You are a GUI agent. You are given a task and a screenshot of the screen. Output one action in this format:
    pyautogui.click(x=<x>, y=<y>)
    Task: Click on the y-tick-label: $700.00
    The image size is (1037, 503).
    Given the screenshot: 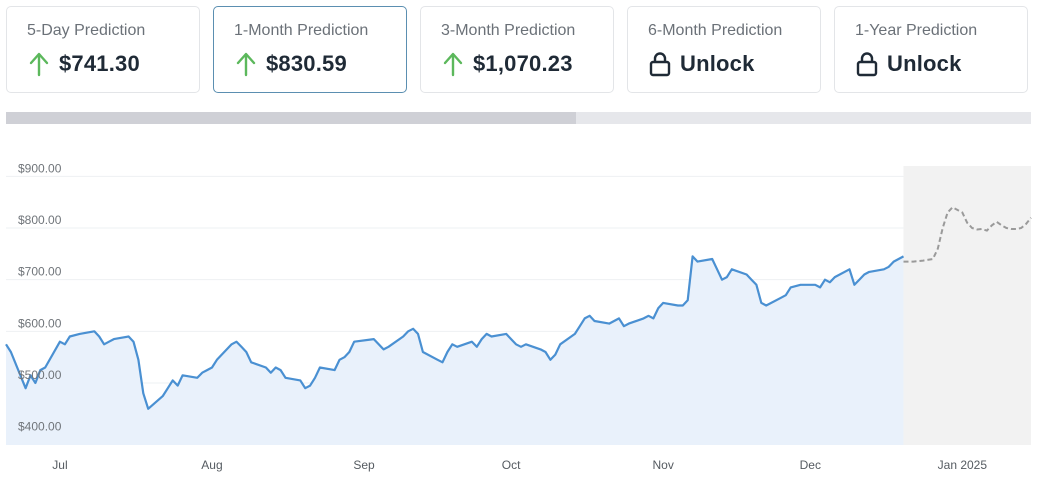 What is the action you would take?
    pyautogui.click(x=40, y=272)
    